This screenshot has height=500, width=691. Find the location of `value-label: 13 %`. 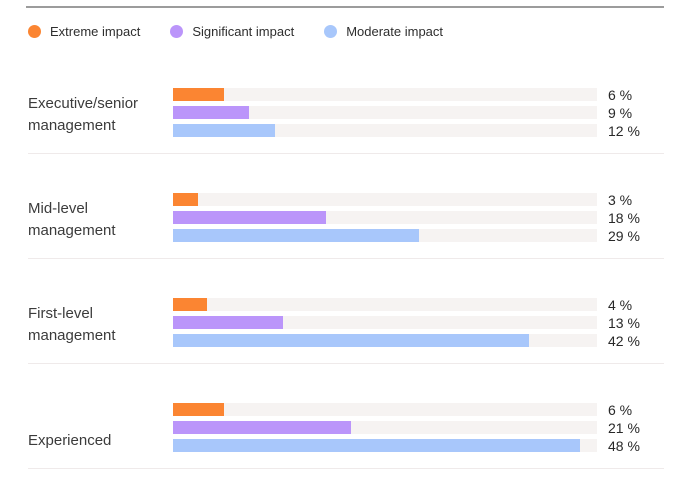

value-label: 13 % is located at coordinates (624, 322).